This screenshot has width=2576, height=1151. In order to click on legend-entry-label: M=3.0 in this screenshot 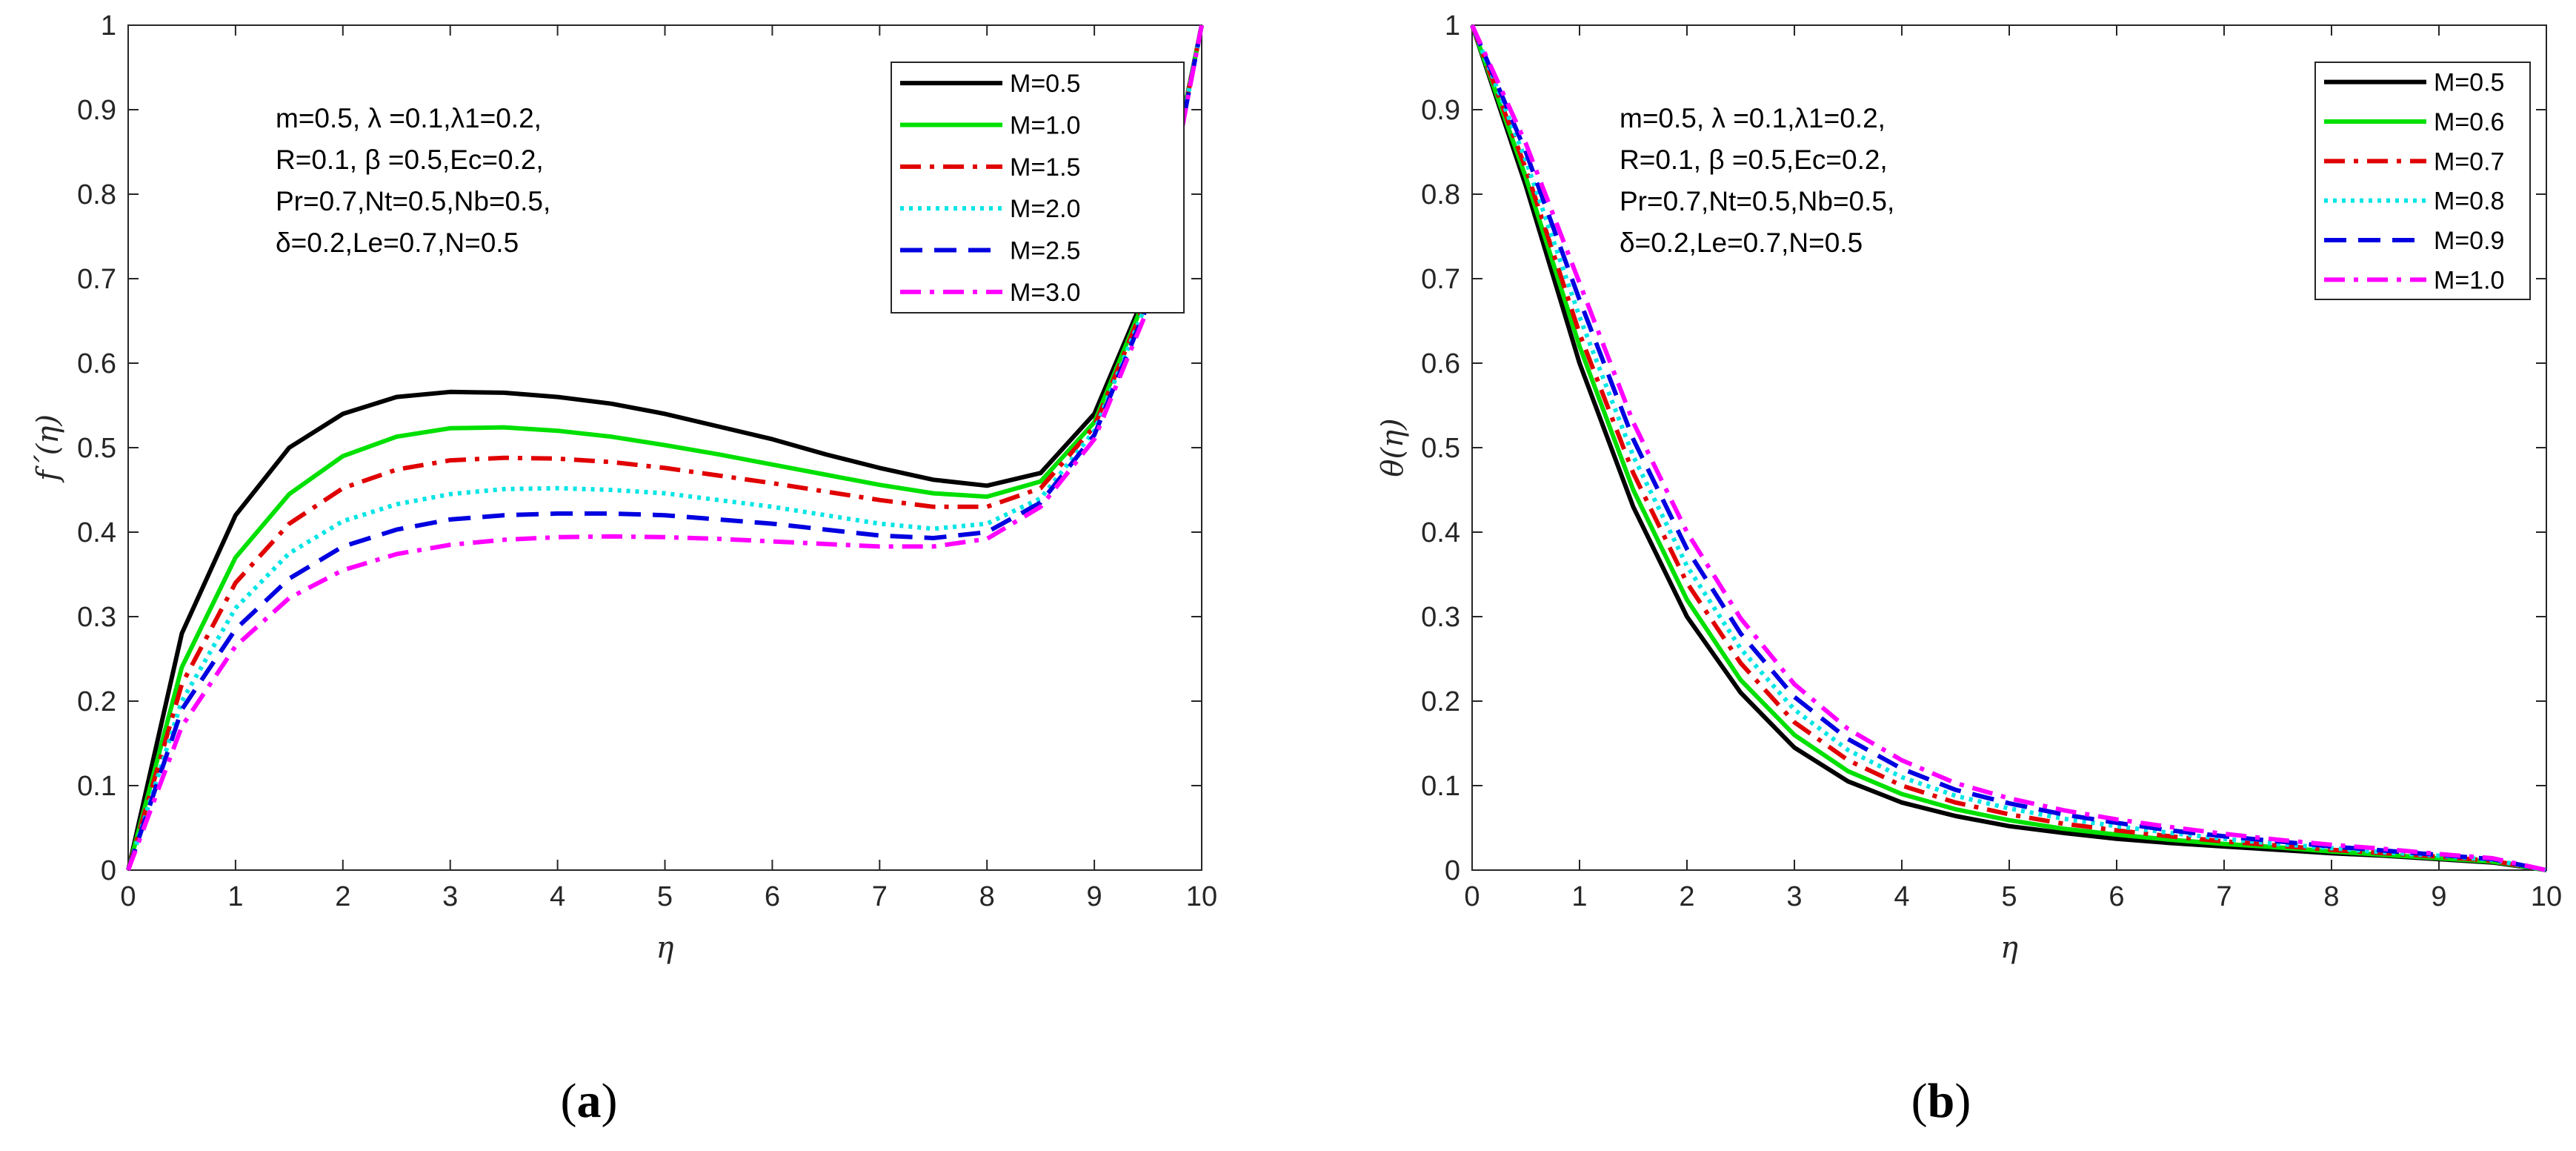, I will do `click(1045, 293)`.